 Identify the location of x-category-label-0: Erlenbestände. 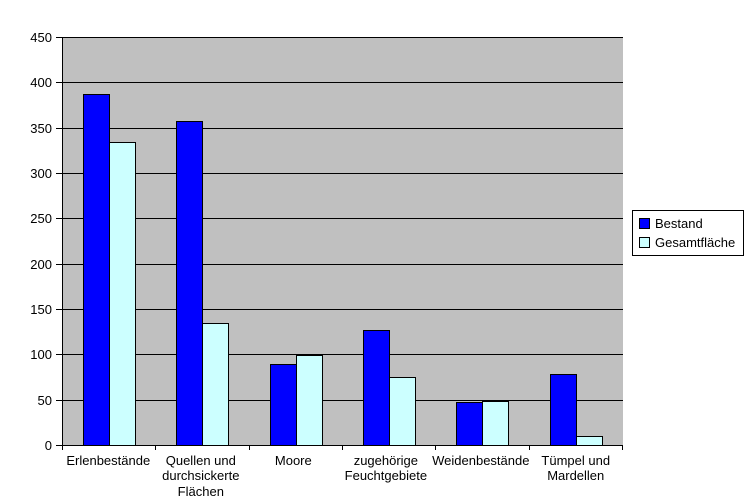
(108, 460).